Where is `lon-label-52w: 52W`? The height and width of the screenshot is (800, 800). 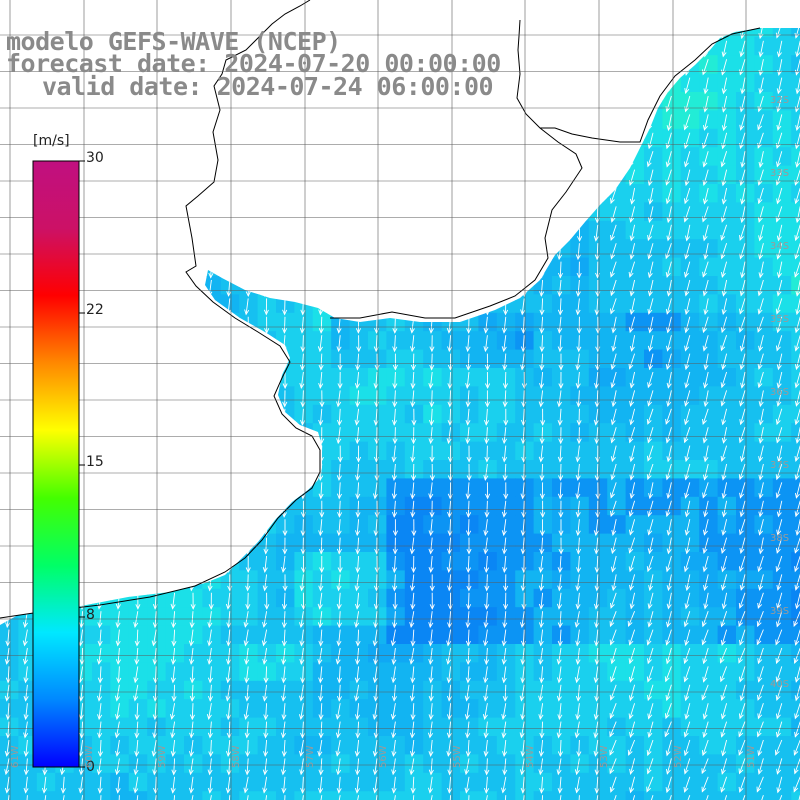
lon-label-52w: 52W is located at coordinates (678, 756).